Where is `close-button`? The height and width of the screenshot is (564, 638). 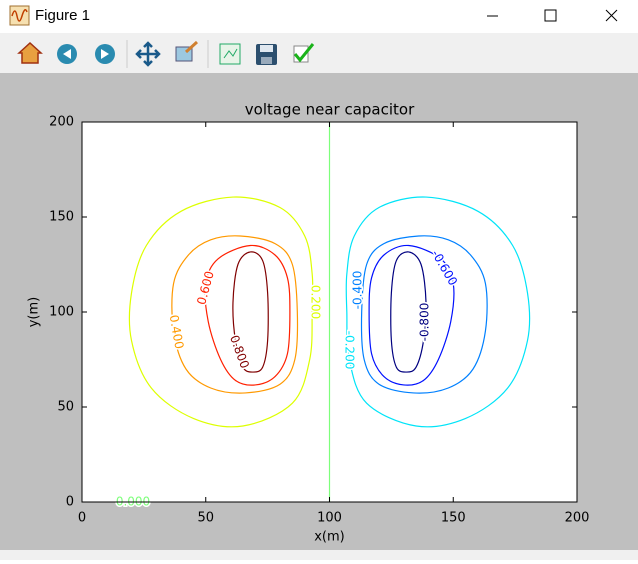
close-button is located at coordinates (611, 15).